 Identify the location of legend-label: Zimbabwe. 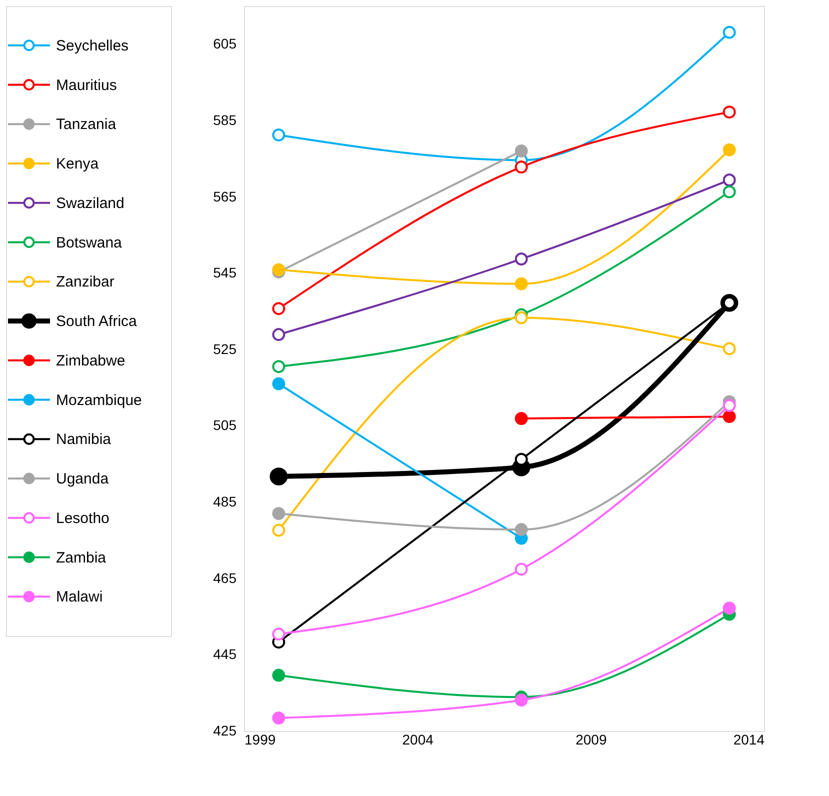
(91, 361).